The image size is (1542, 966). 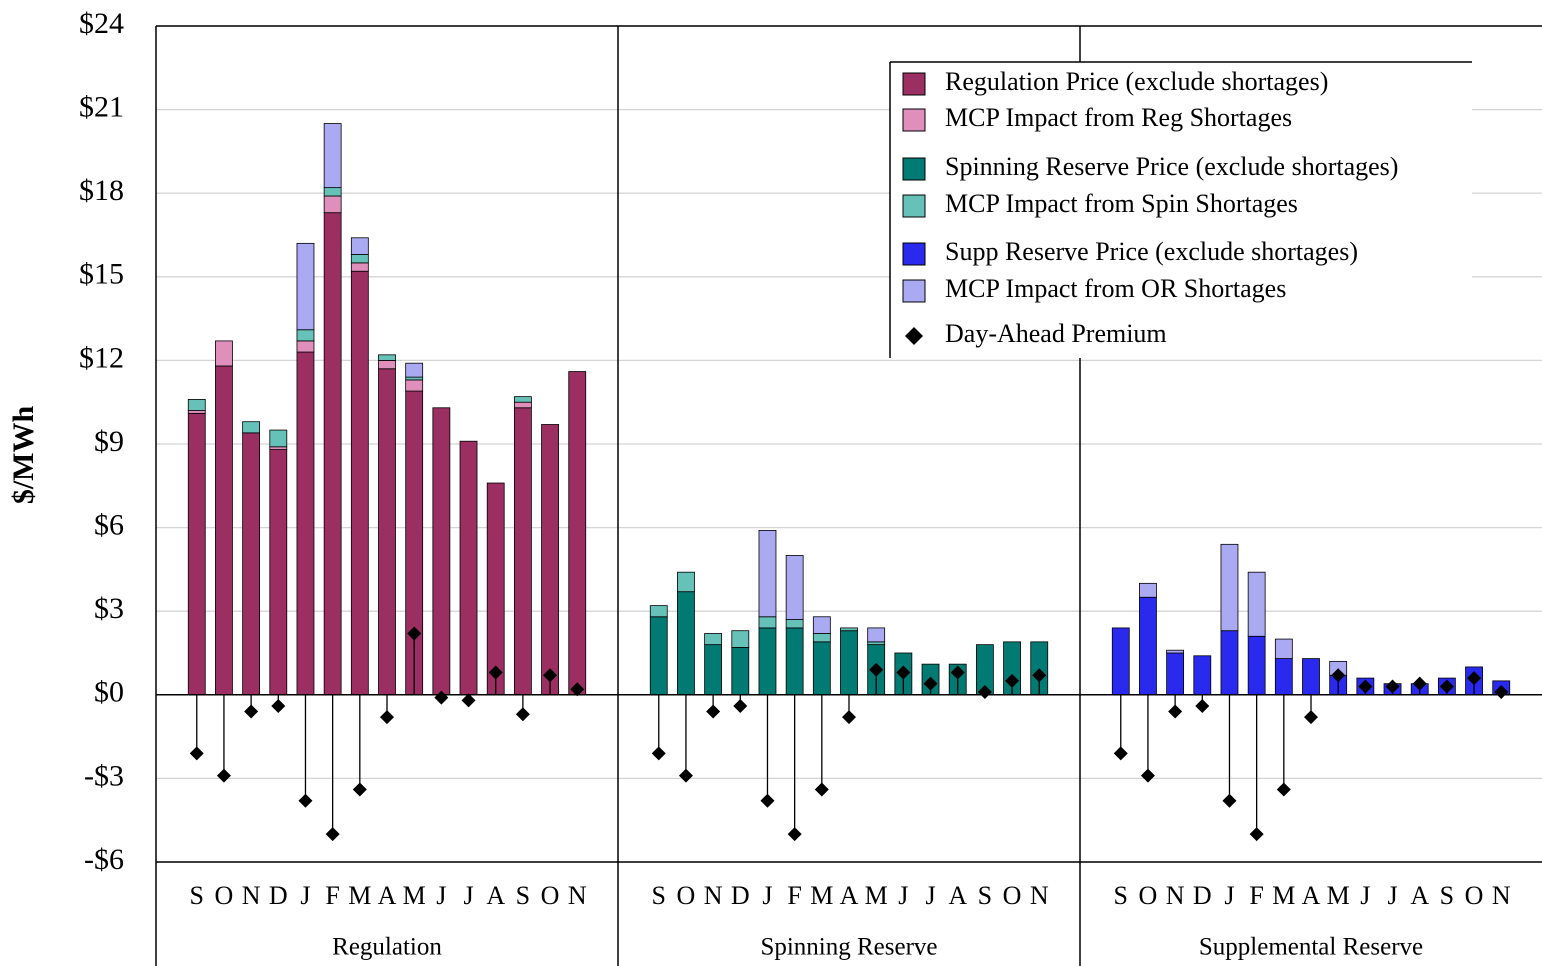 What do you see at coordinates (109, 608) in the screenshot?
I see `y-tick-label: $3` at bounding box center [109, 608].